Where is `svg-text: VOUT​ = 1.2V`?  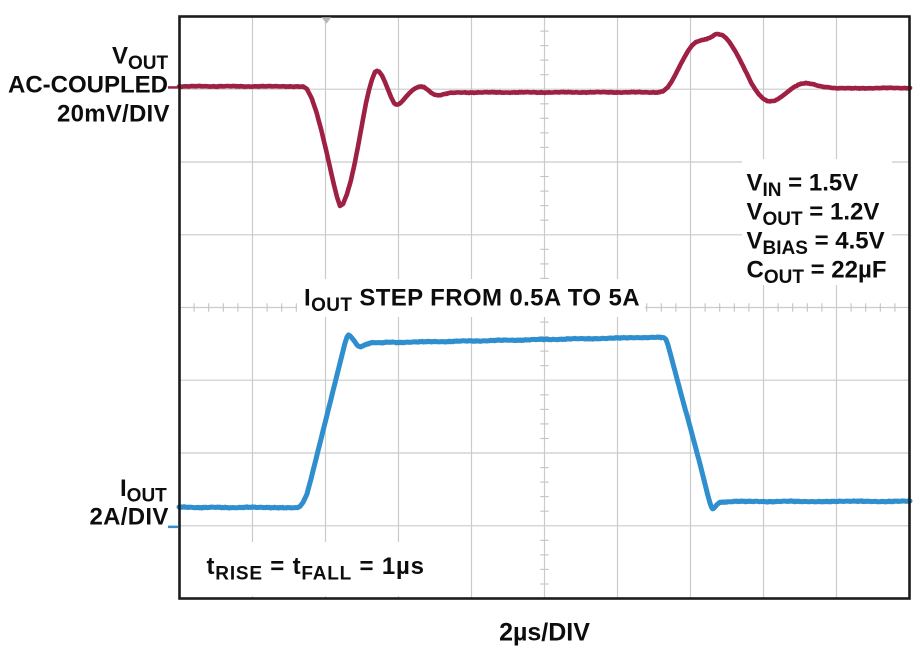
svg-text: VOUT​ = 1.2V is located at coordinates (813, 214).